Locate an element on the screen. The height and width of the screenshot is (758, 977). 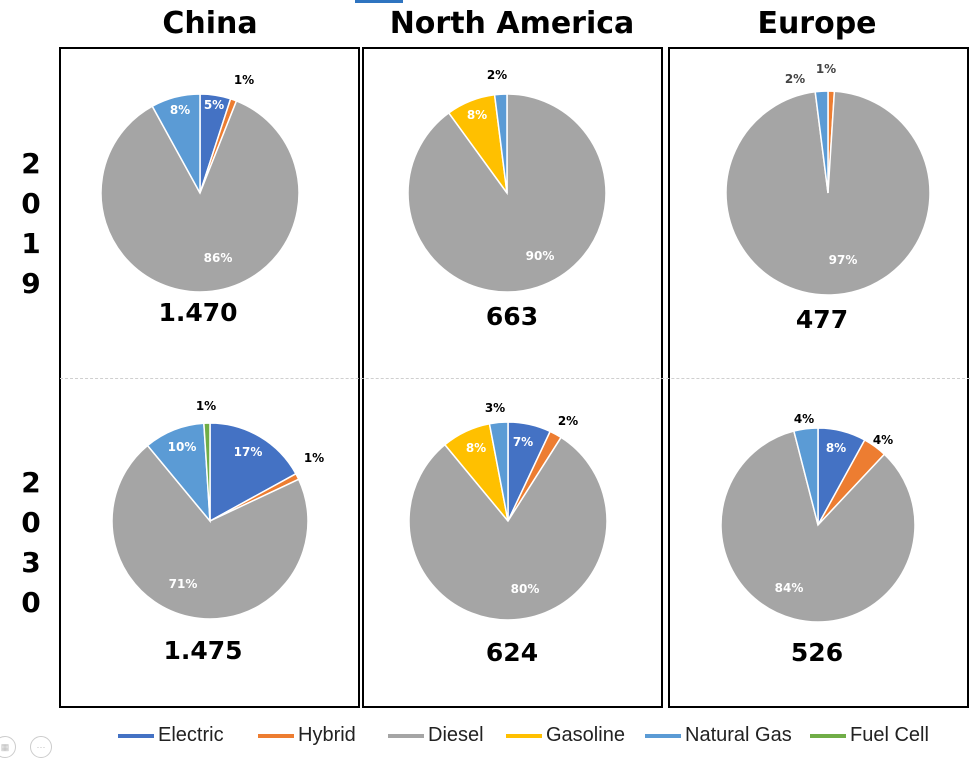
legend-label-fuel-cell: Fuel Cell is located at coordinates (889, 735).